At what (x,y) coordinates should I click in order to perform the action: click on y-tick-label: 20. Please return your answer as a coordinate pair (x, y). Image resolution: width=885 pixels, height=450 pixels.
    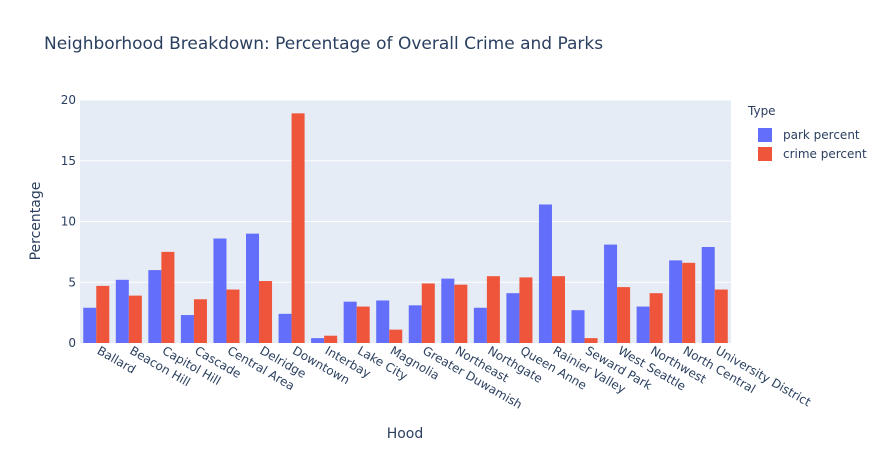
    Looking at the image, I should click on (68, 100).